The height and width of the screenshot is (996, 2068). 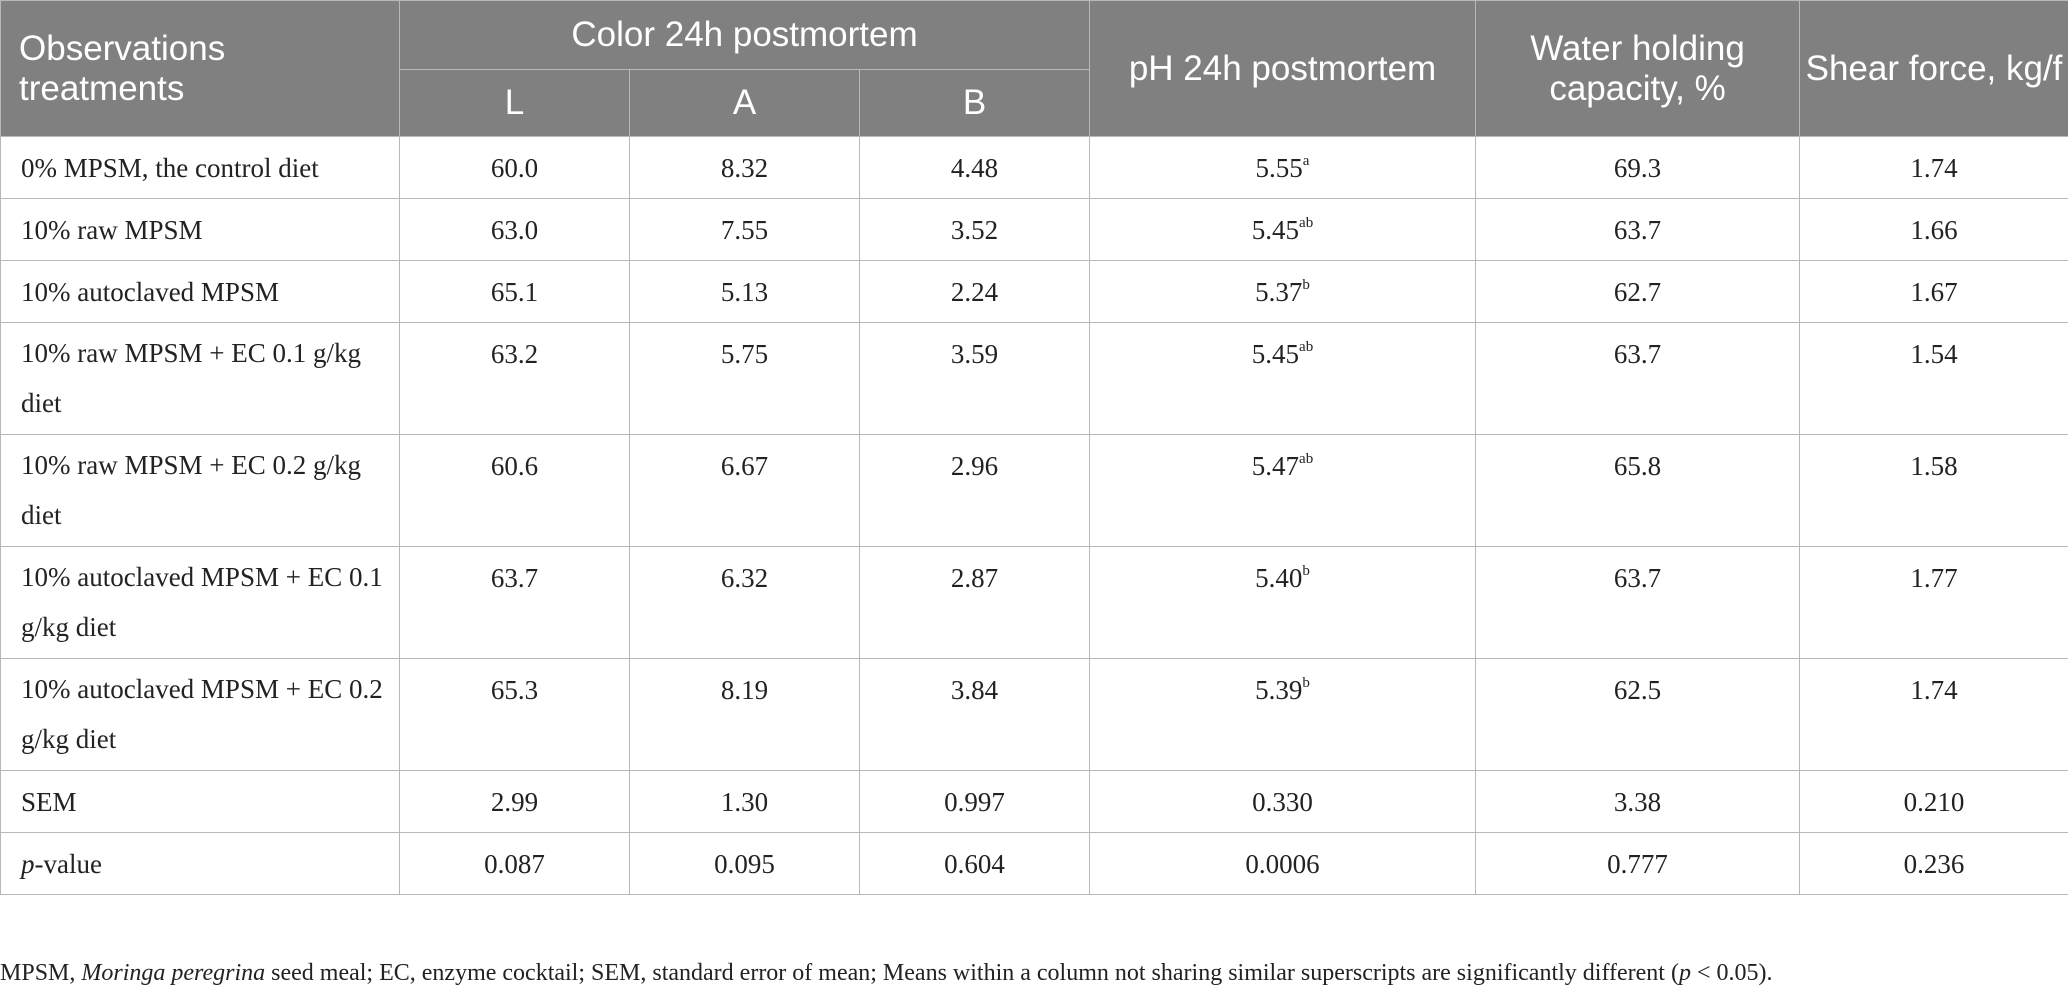 What do you see at coordinates (744, 490) in the screenshot?
I see `cell-a: 6.67` at bounding box center [744, 490].